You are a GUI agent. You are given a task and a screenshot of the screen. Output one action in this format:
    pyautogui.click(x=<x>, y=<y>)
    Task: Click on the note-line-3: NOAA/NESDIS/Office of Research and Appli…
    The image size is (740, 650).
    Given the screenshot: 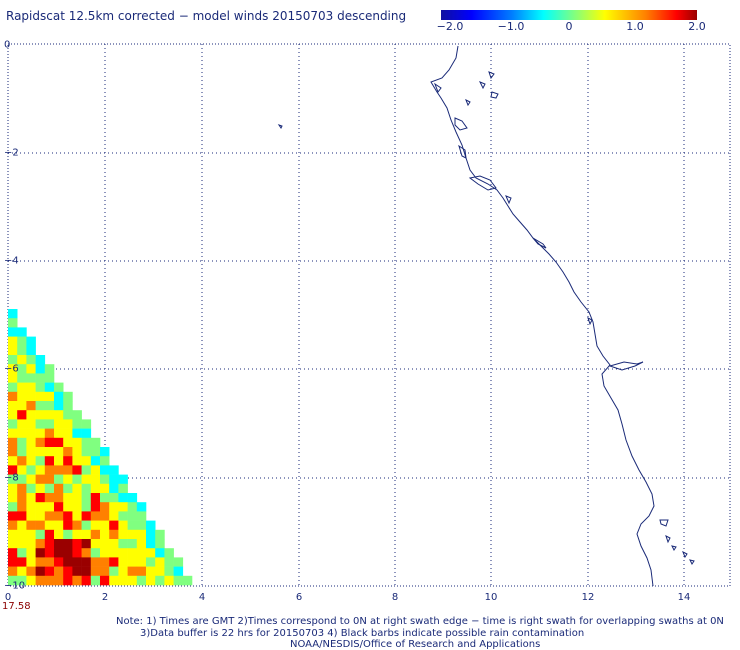 What is the action you would take?
    pyautogui.click(x=415, y=644)
    